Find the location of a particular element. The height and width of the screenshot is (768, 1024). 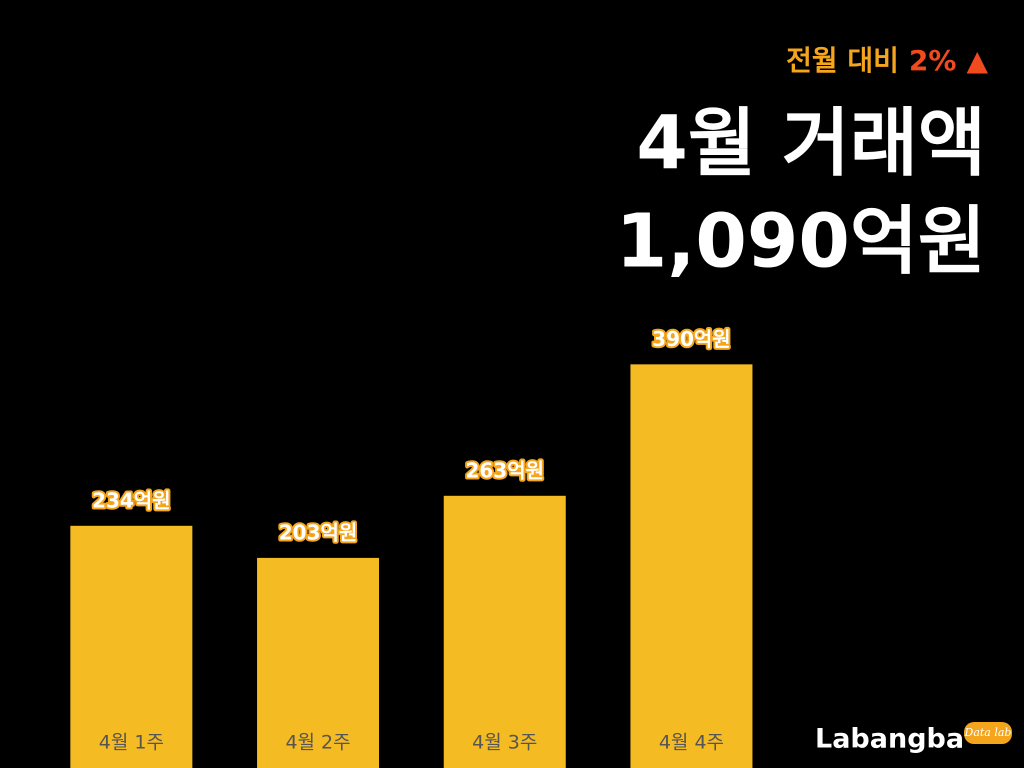

change-header: 전월 대비 2% ▲ is located at coordinates (887, 60).